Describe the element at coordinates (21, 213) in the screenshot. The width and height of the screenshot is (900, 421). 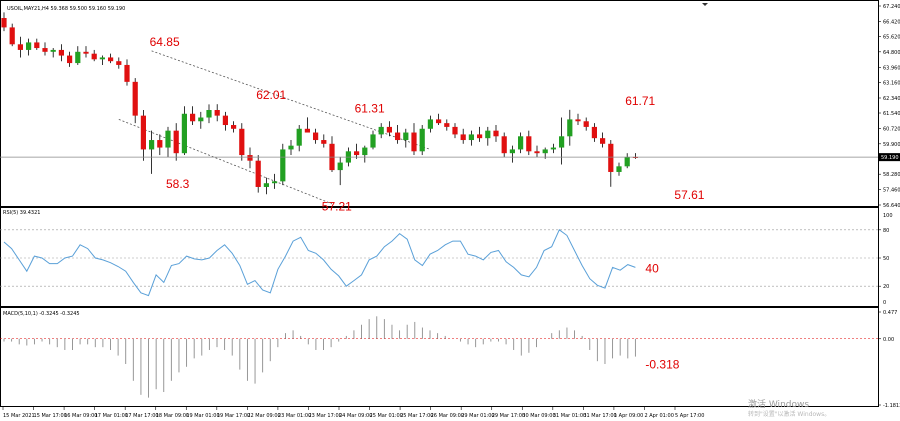
I see `rsi-panel-header: RSI(5) 39.4321` at that location.